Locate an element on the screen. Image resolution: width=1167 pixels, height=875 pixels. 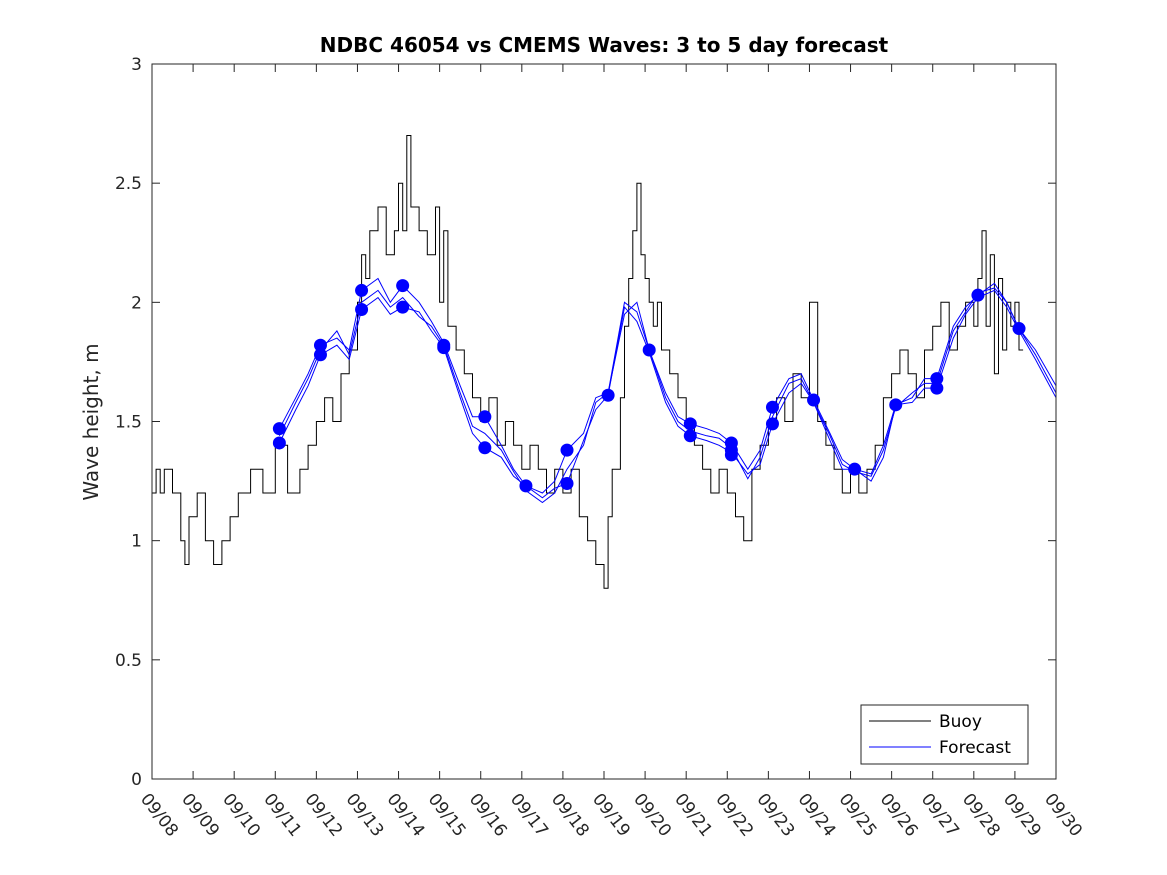
legend-label-forecast: Forecast is located at coordinates (975, 748).